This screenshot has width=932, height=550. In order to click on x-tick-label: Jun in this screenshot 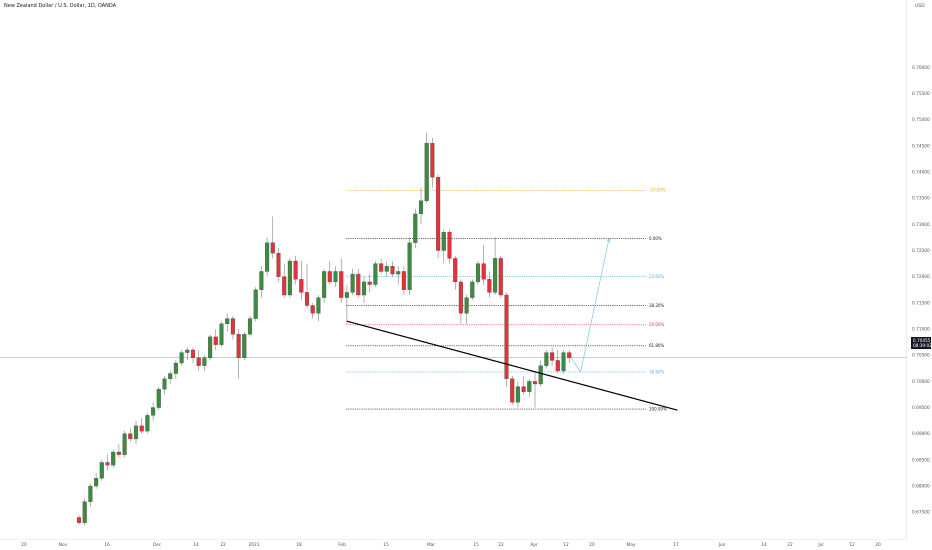, I will do `click(722, 545)`.